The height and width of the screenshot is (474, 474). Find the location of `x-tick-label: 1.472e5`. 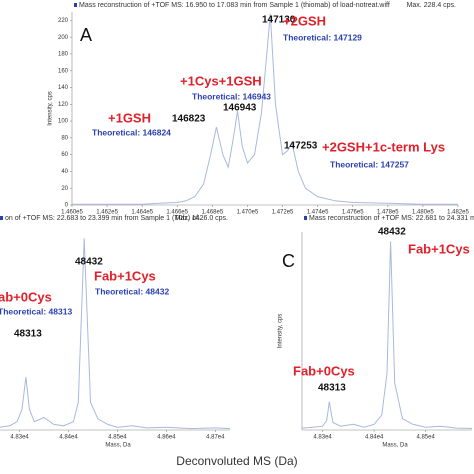

x-tick-label: 1.472e5 is located at coordinates (283, 213).